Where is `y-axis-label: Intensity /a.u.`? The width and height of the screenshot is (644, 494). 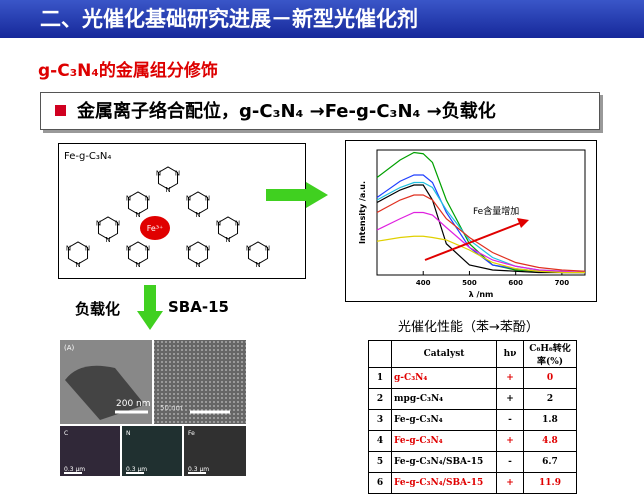
y-axis-label: Intensity /a.u. is located at coordinates (362, 212).